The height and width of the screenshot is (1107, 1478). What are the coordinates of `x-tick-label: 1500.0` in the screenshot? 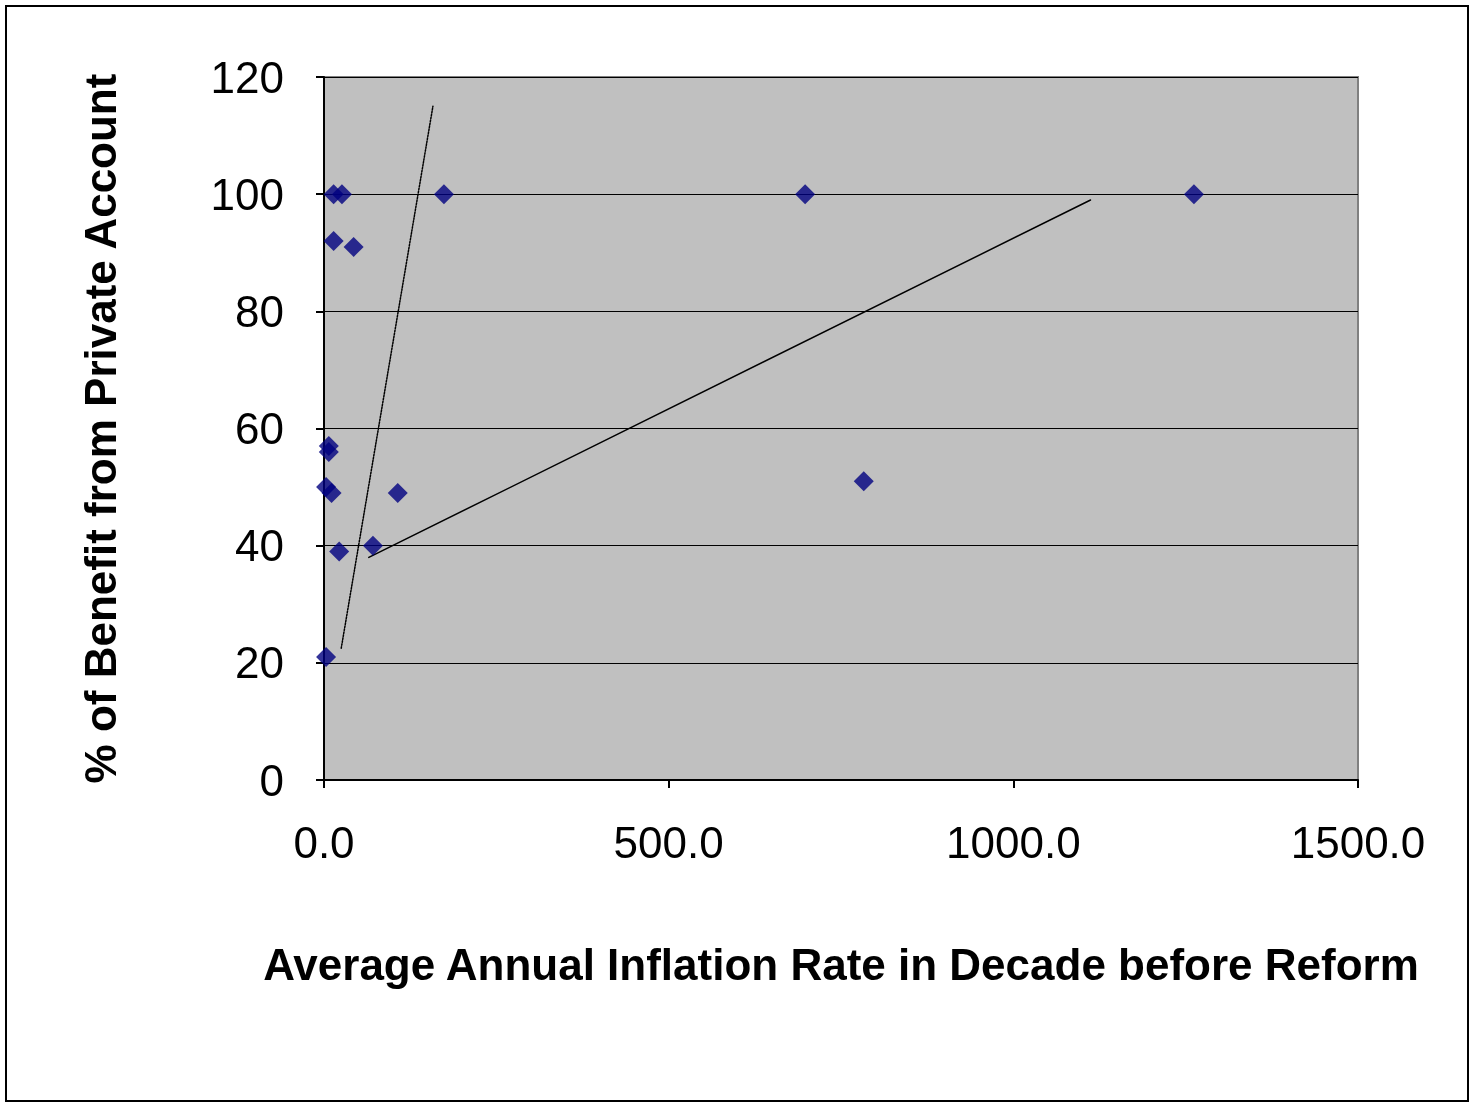 It's located at (1358, 842).